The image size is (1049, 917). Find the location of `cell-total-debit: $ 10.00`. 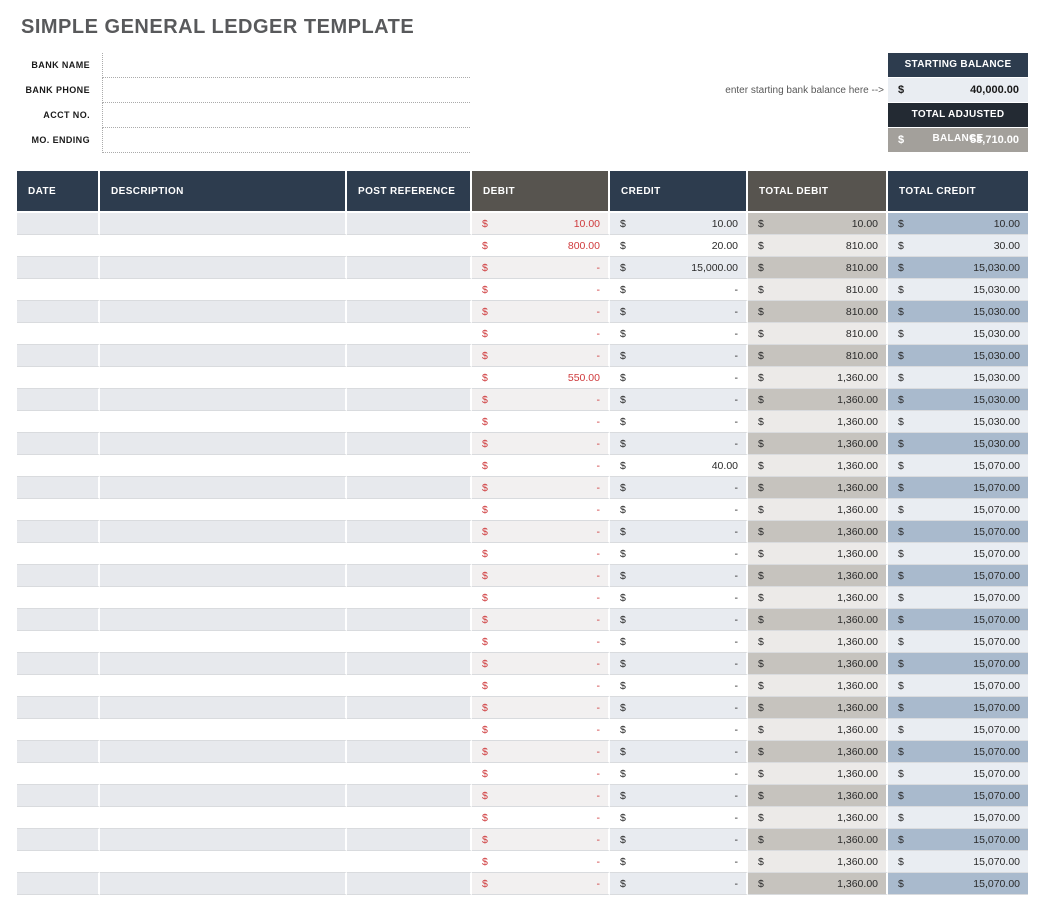

cell-total-debit: $ 10.00 is located at coordinates (818, 224).